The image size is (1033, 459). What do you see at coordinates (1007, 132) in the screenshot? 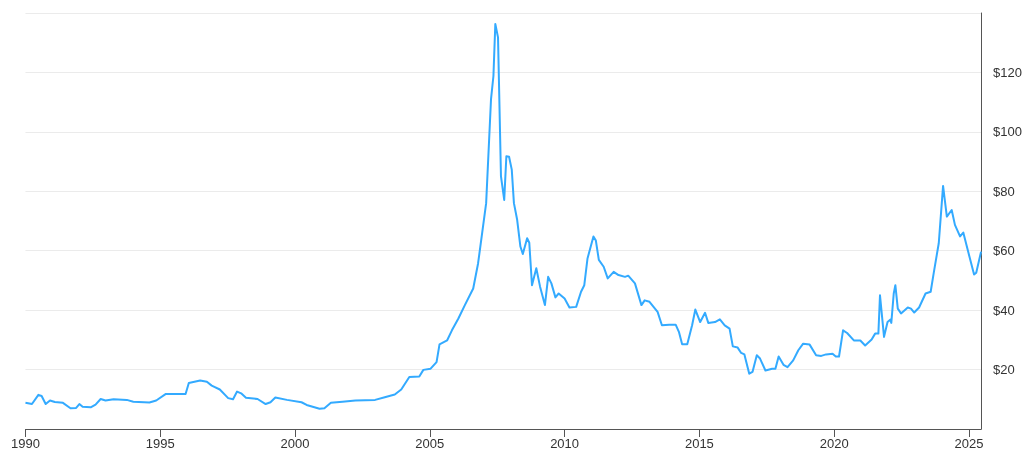
I see `y-tick-label: $100` at bounding box center [1007, 132].